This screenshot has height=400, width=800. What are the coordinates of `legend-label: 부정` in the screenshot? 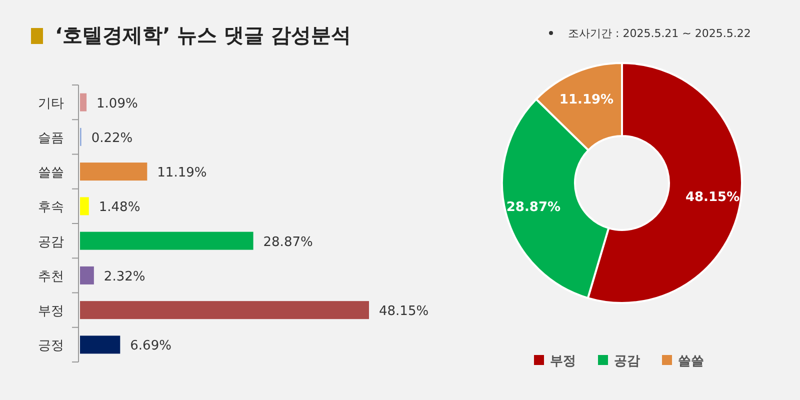 It's located at (563, 361).